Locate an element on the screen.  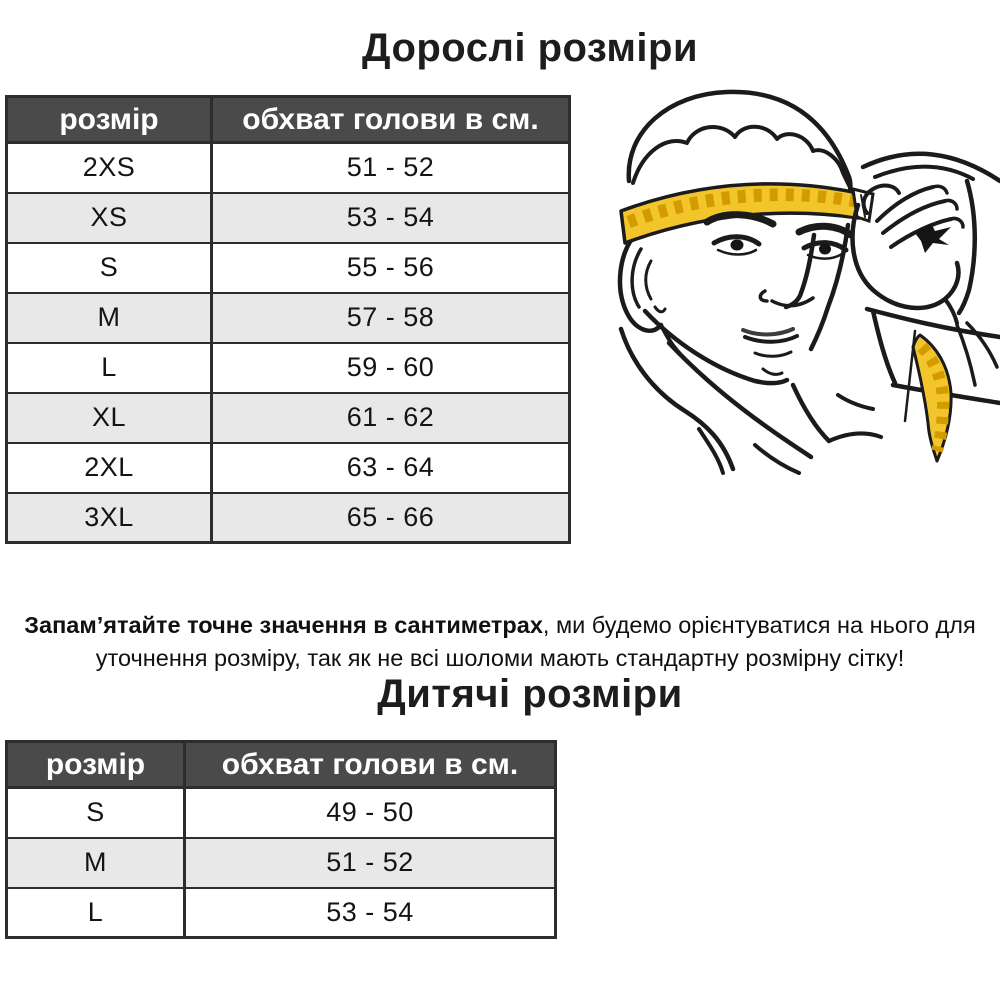
lower-sleeve-arm is located at coordinates (932, 356).